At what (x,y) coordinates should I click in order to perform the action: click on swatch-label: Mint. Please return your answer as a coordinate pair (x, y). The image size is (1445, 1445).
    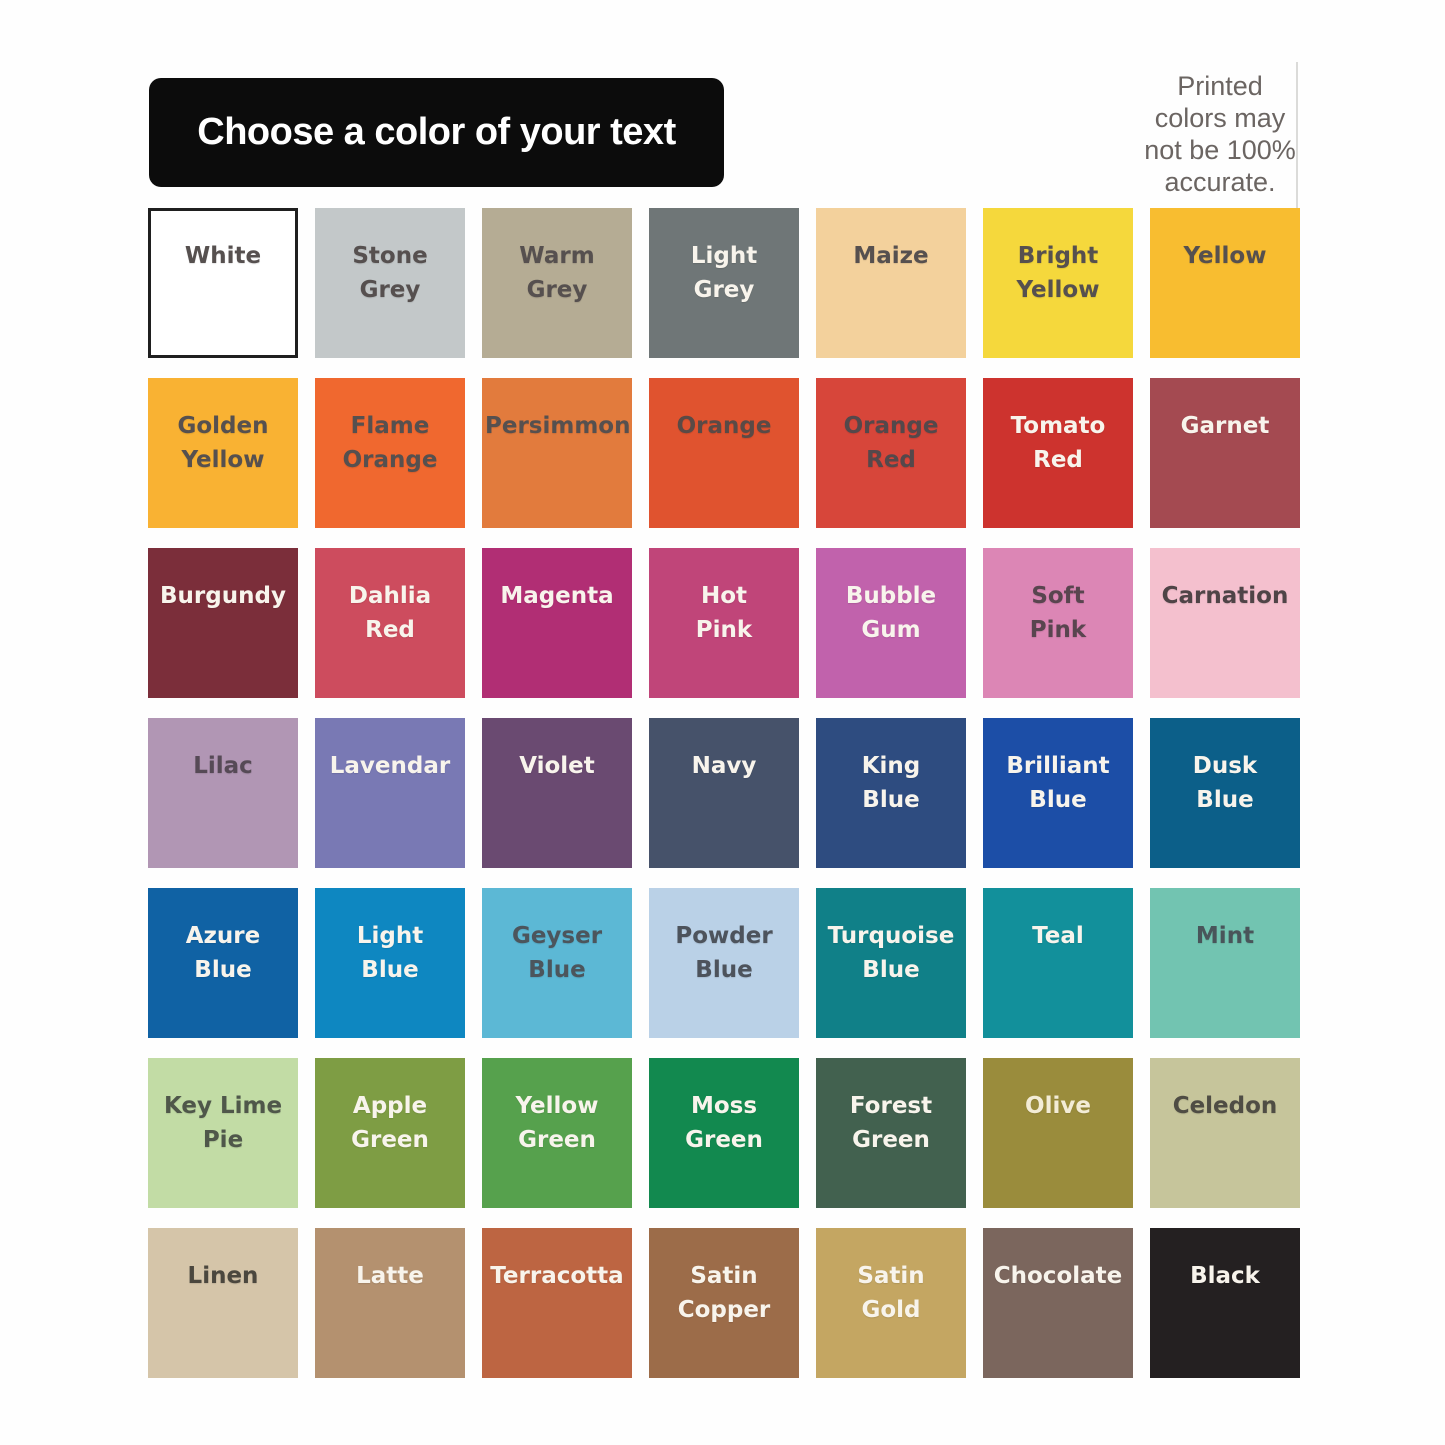
    Looking at the image, I should click on (1225, 936).